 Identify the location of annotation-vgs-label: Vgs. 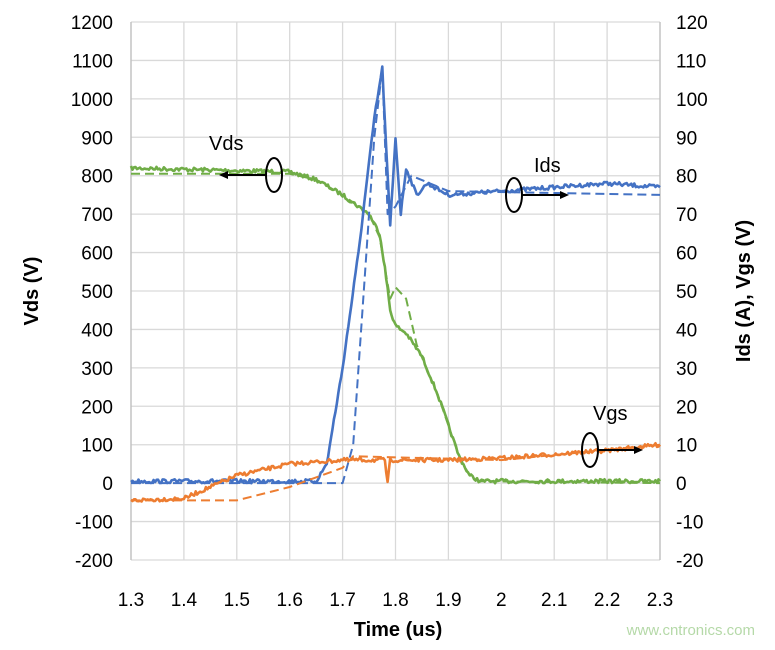
(610, 414).